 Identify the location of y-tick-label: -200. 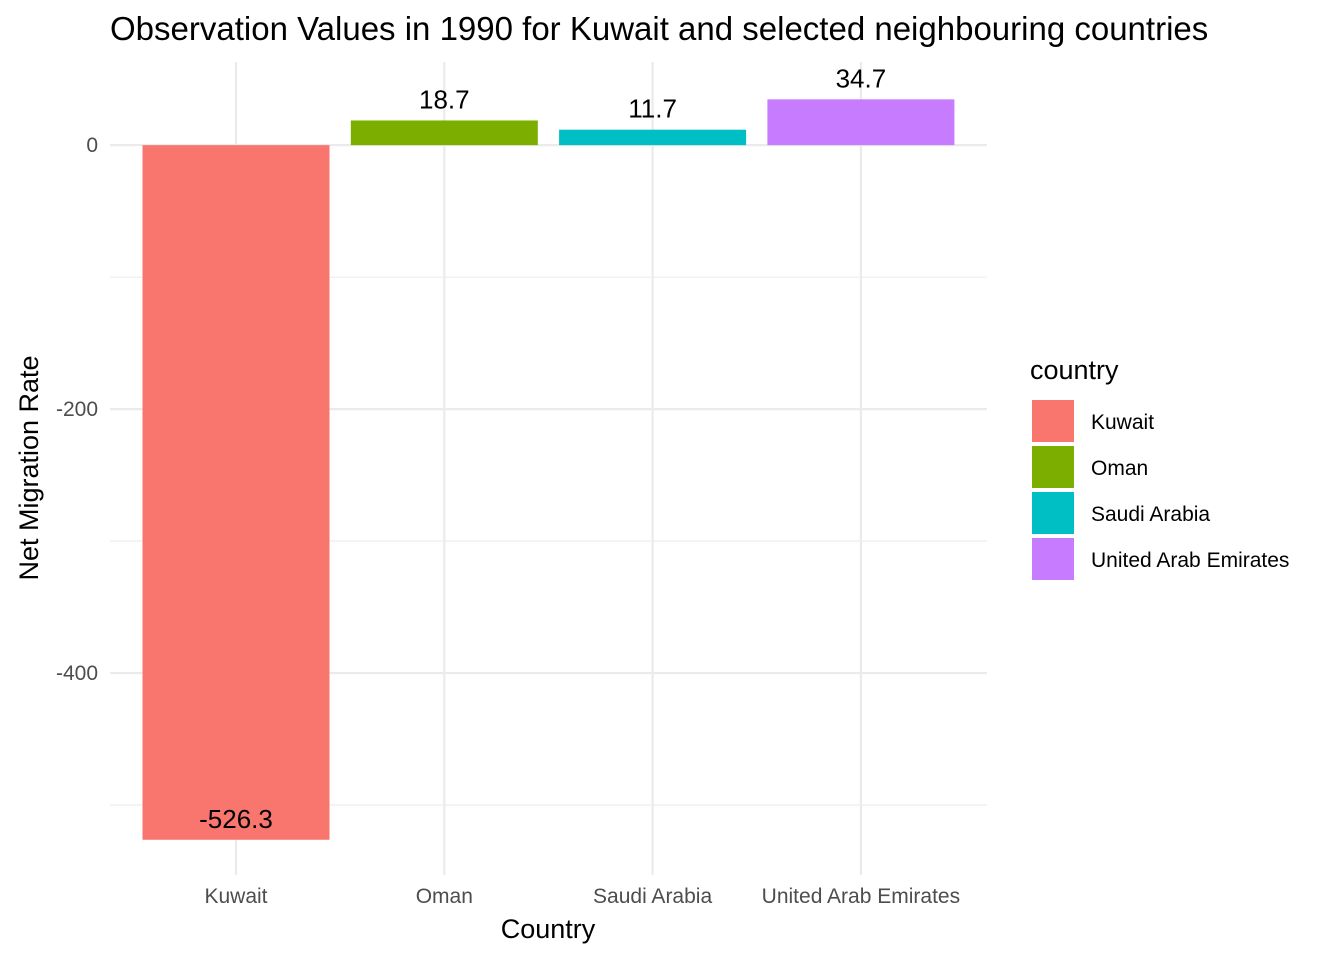
(77, 409).